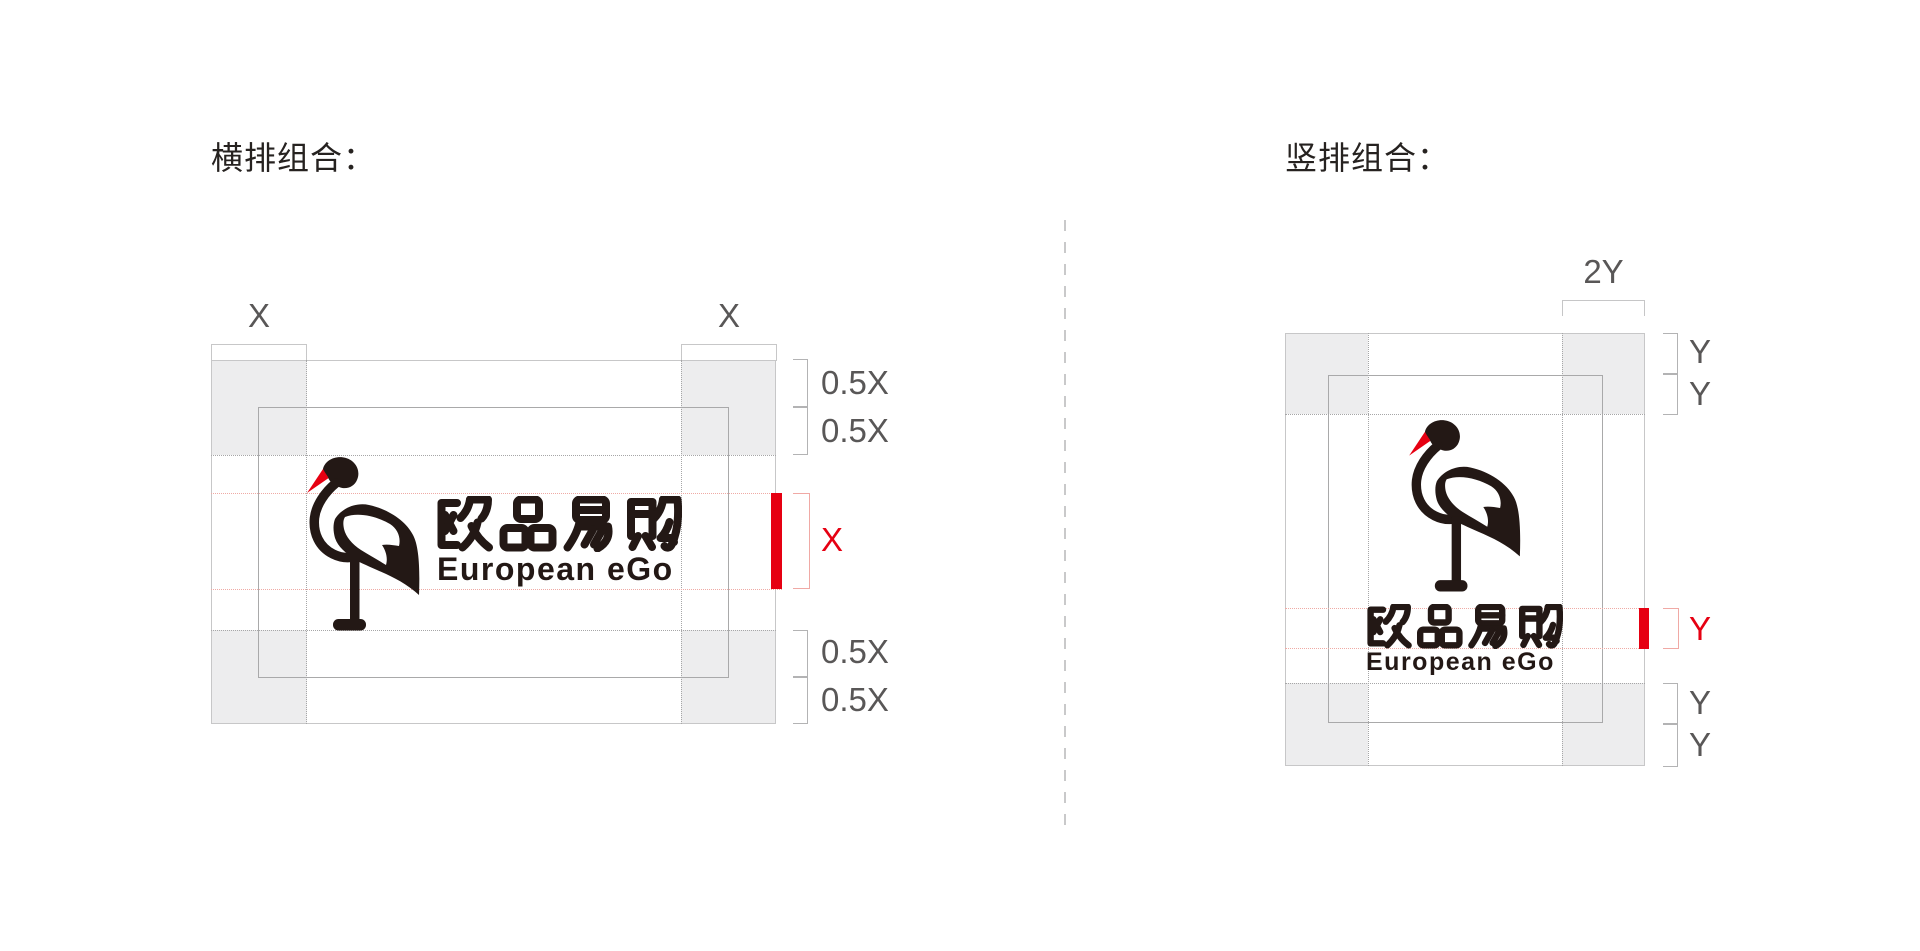  Describe the element at coordinates (1065, 526) in the screenshot. I see `section-divider` at that location.